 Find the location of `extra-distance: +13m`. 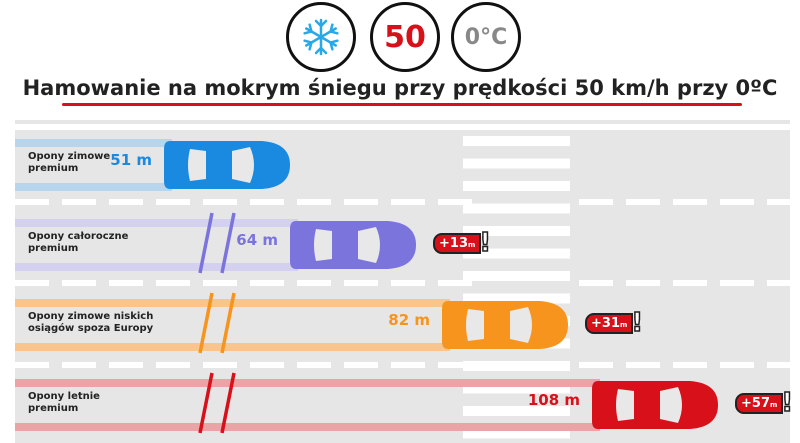

extra-distance: +13m is located at coordinates (457, 243).